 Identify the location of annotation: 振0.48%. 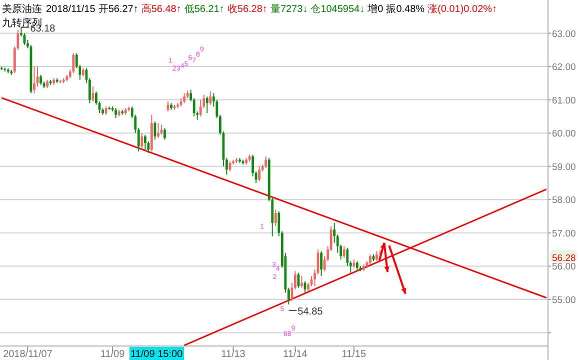
(405, 9).